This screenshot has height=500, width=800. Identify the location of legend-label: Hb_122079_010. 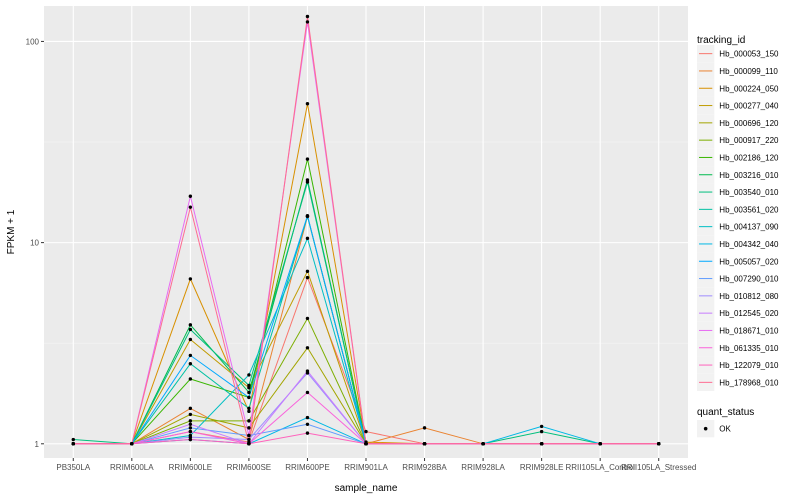
(749, 365).